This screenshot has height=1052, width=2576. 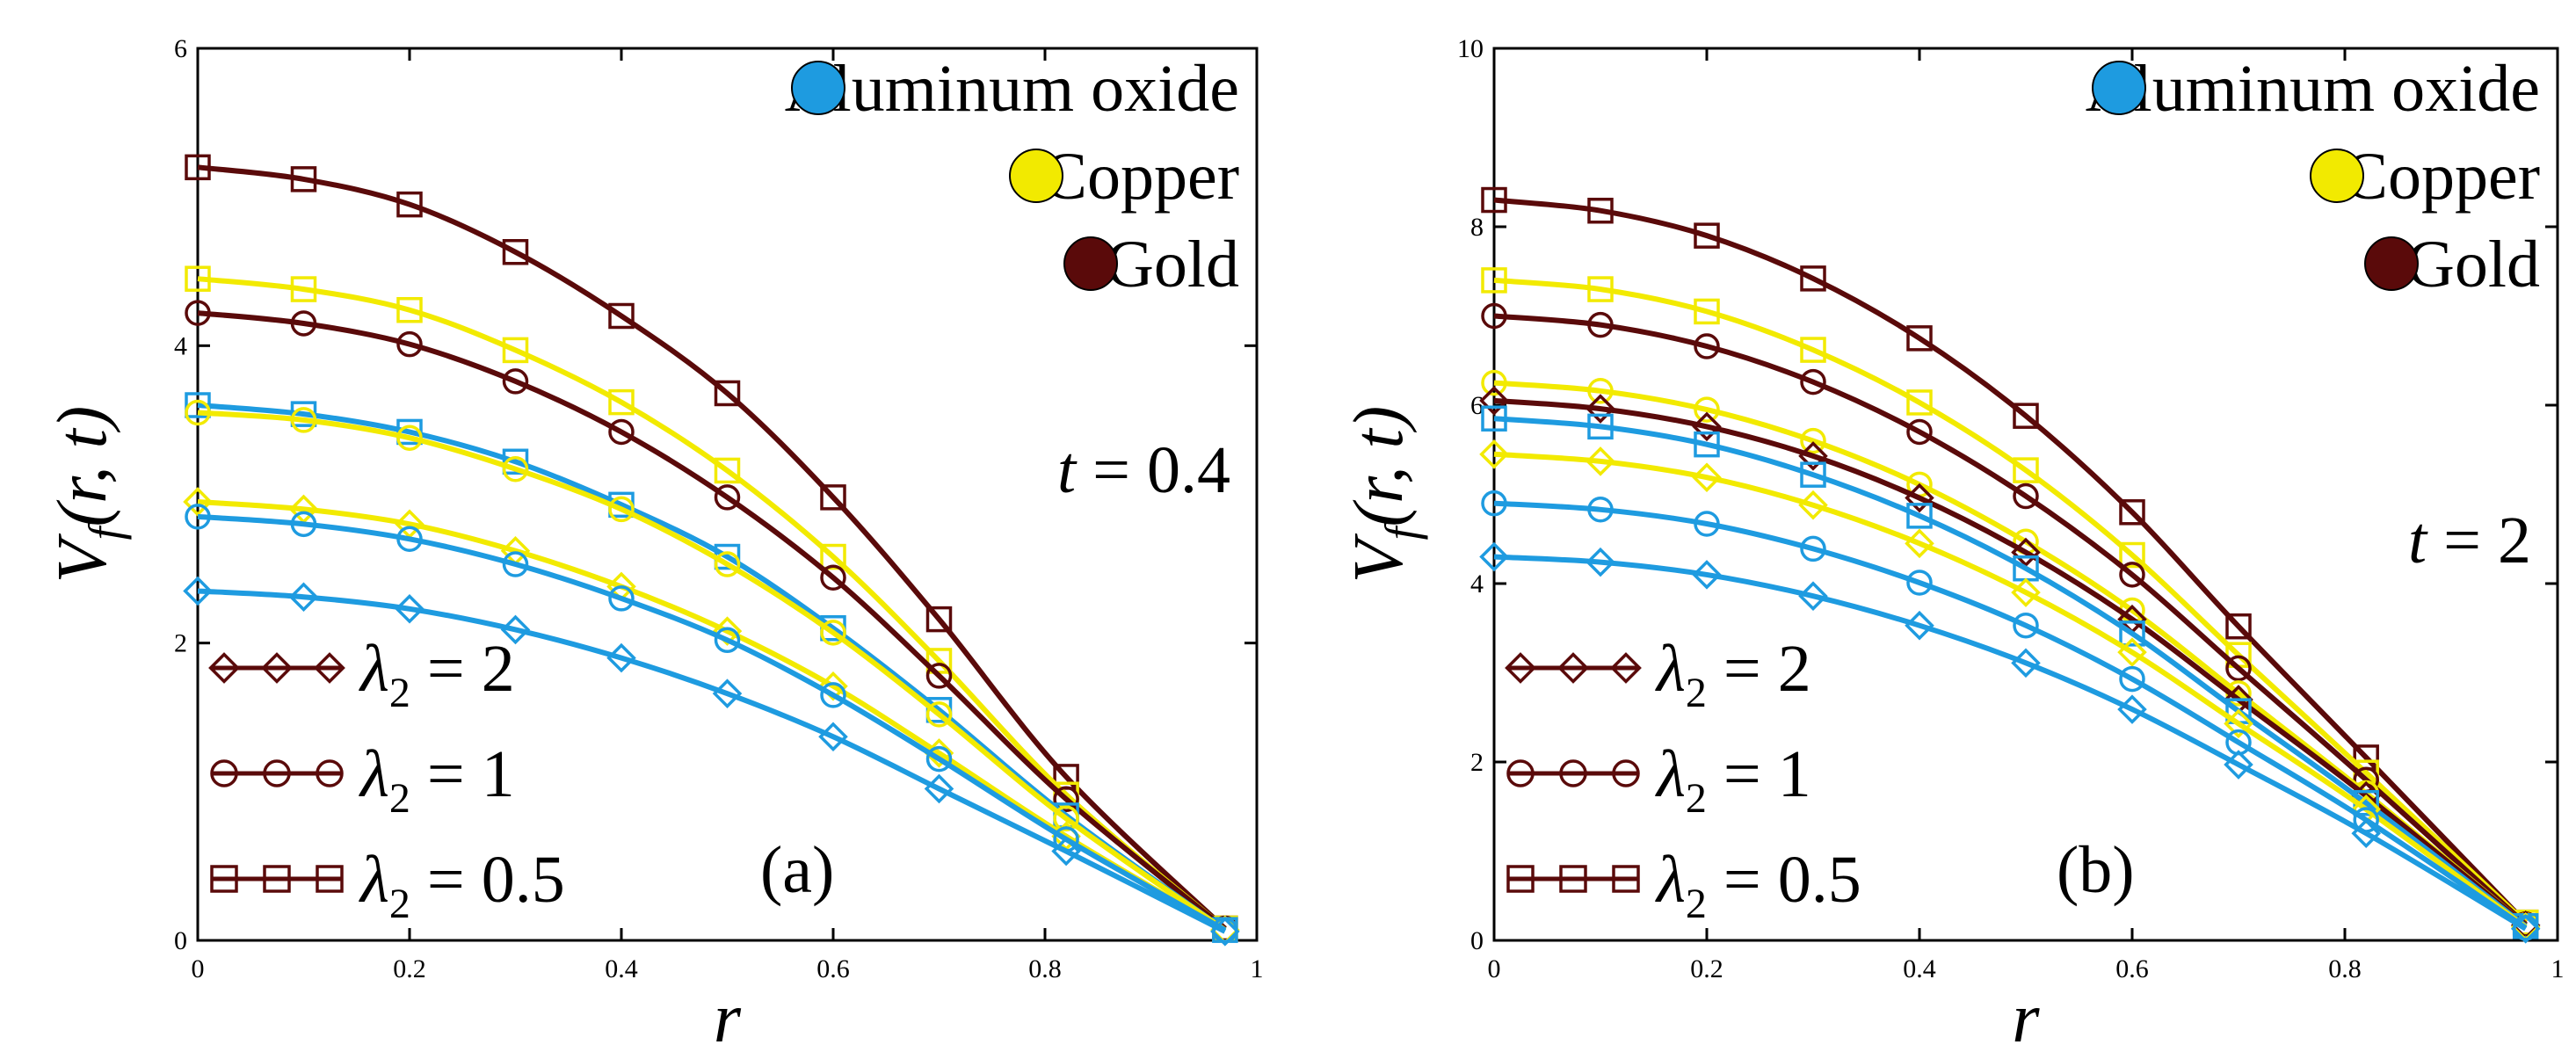 What do you see at coordinates (1143, 470) in the screenshot?
I see `t-annotation: t = 0.4` at bounding box center [1143, 470].